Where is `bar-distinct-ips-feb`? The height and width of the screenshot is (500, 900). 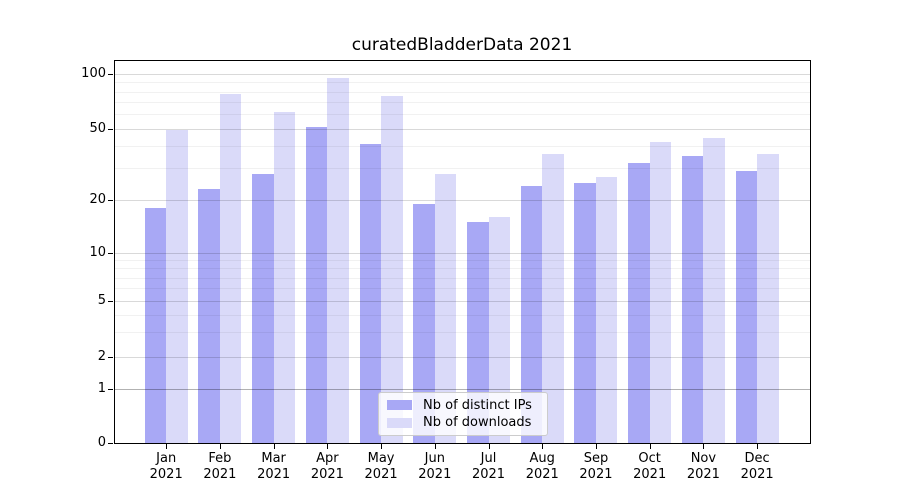 bar-distinct-ips-feb is located at coordinates (209, 316).